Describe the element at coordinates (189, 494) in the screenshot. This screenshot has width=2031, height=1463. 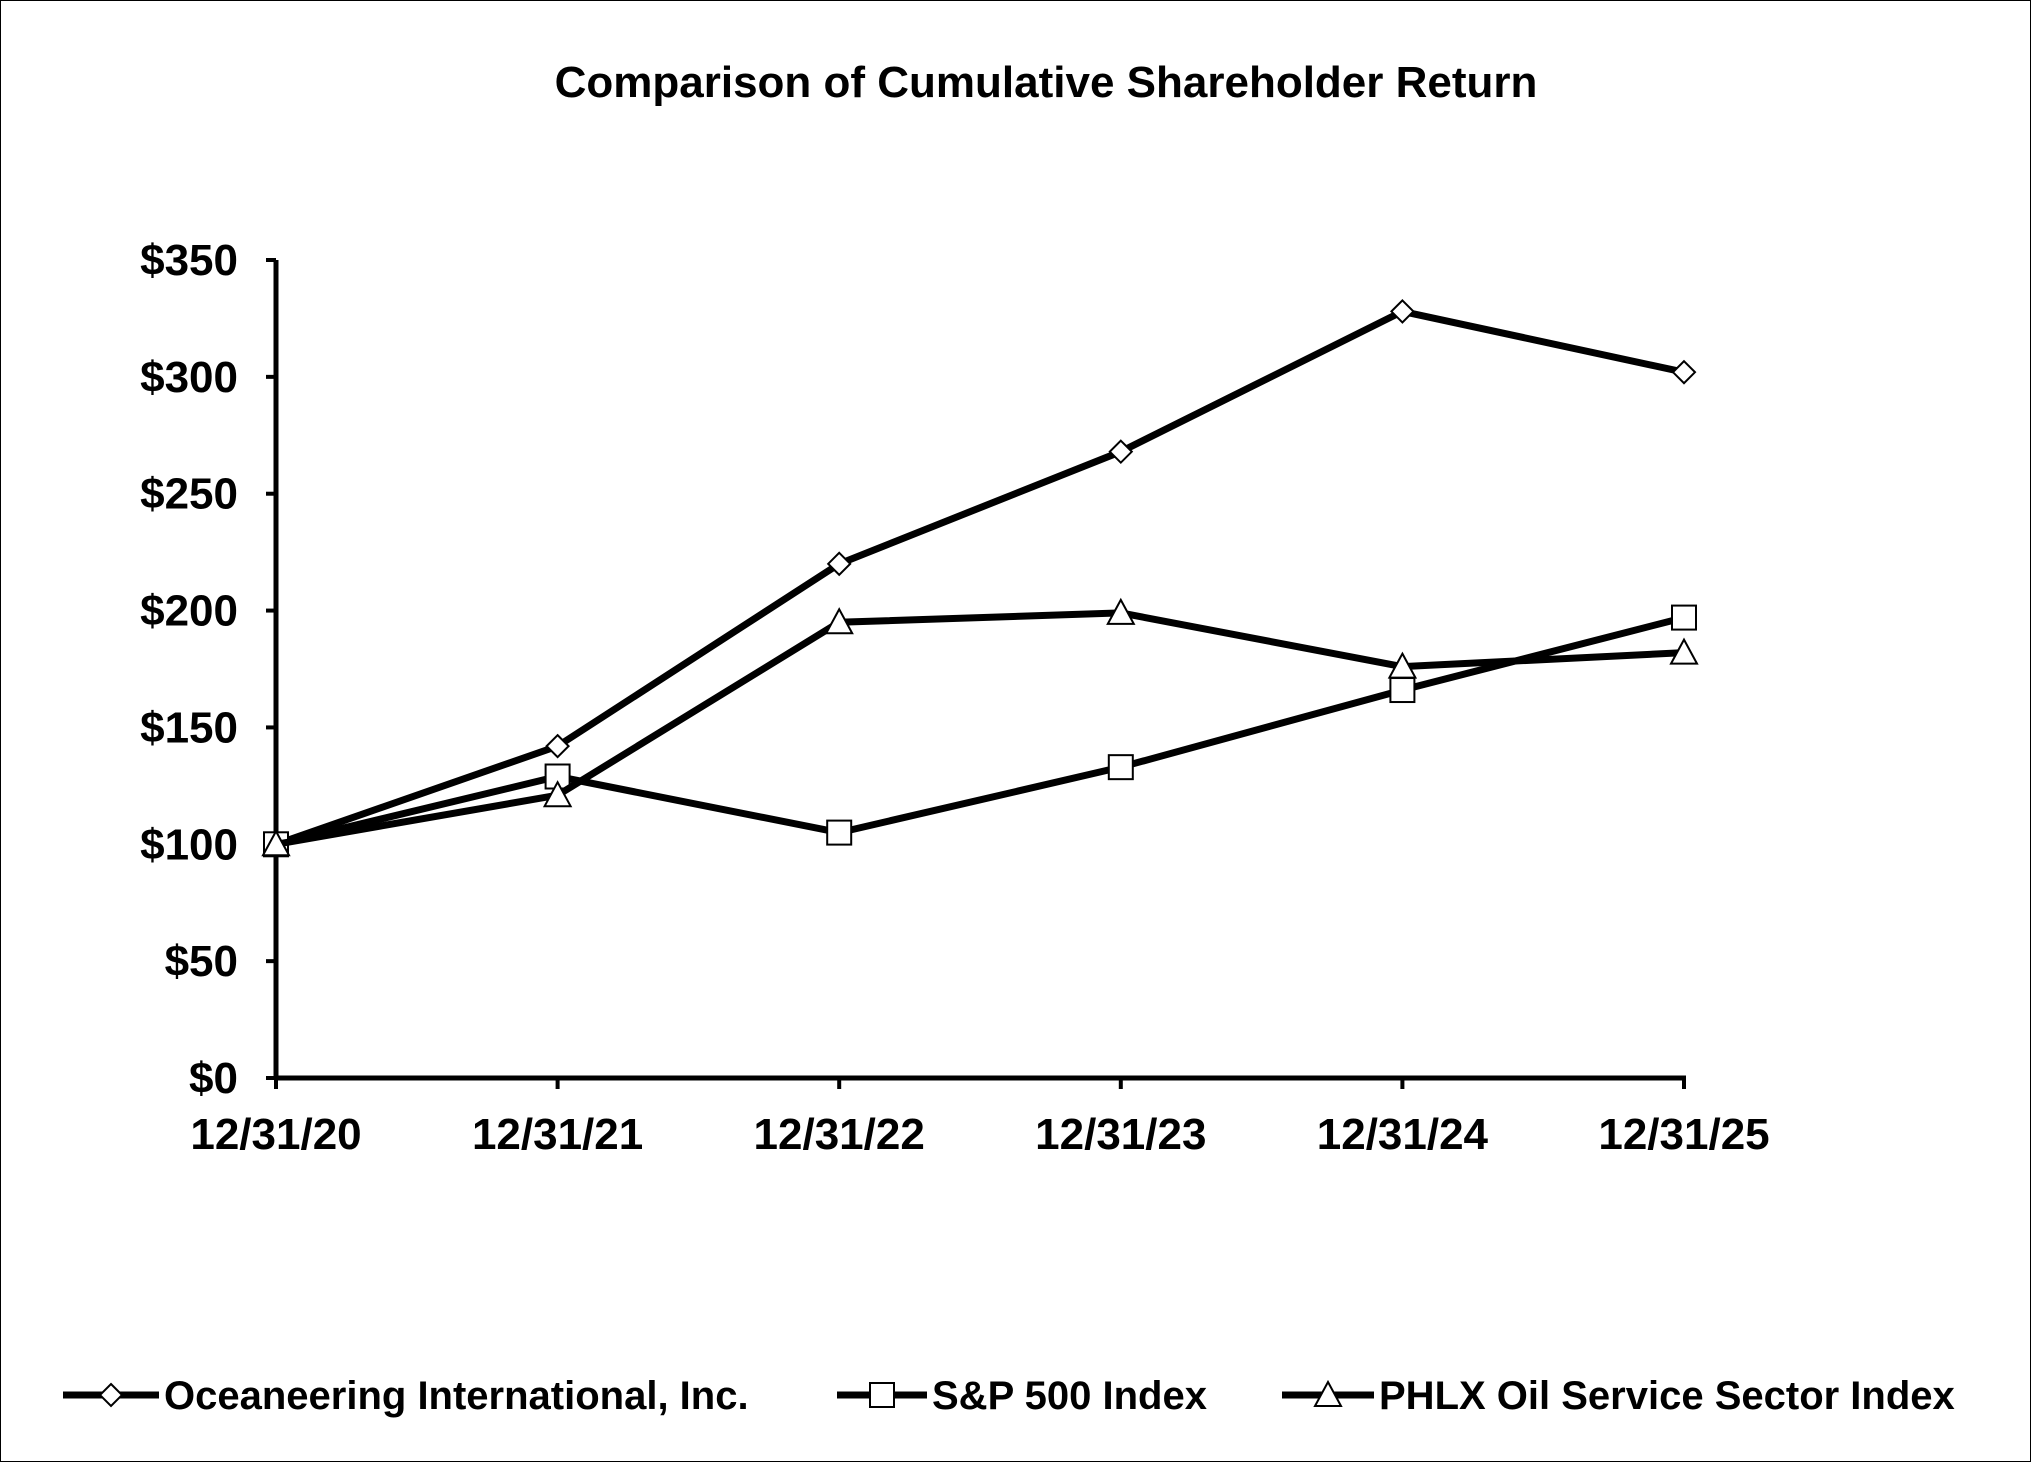
I see `y-tick-label: $250` at that location.